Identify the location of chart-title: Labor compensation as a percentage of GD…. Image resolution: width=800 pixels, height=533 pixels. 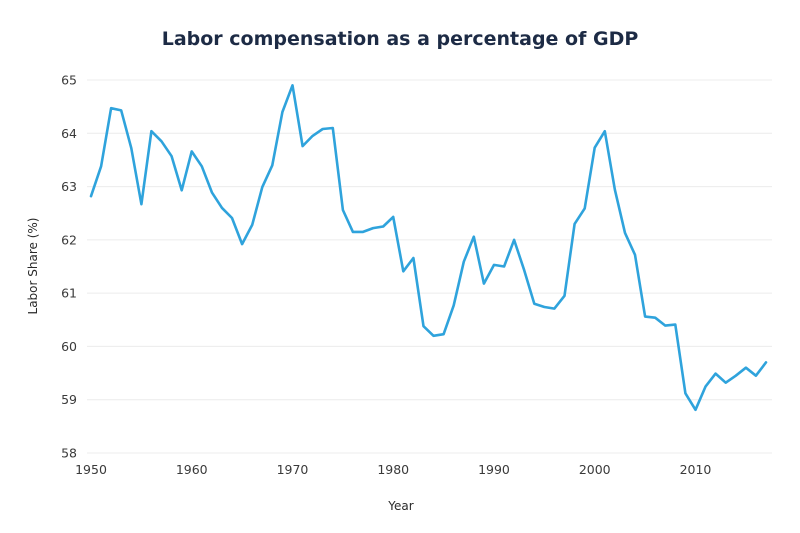
(400, 39).